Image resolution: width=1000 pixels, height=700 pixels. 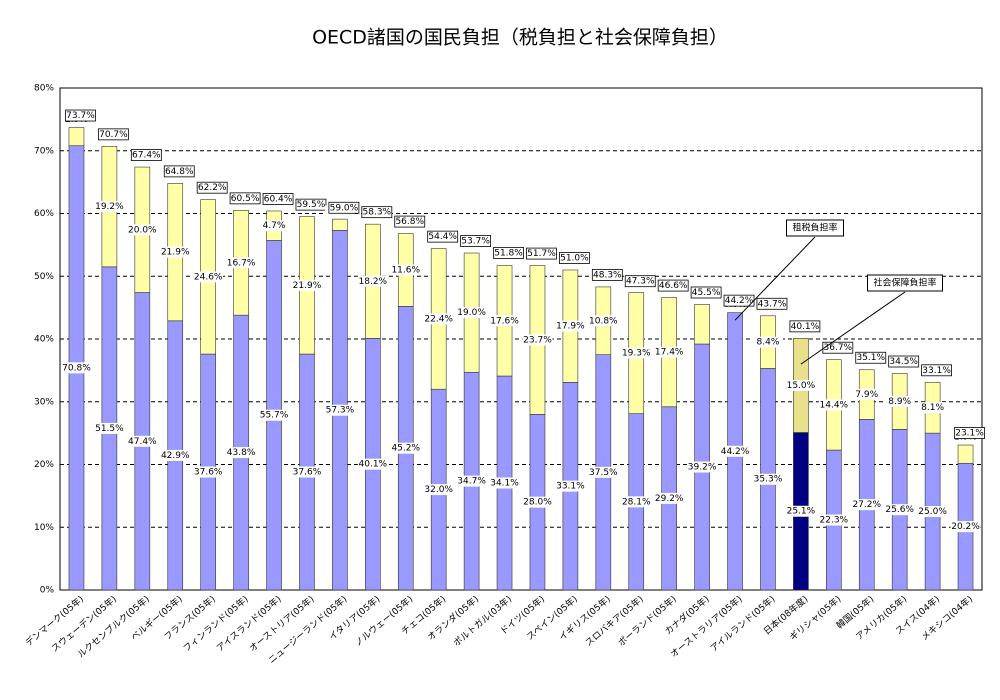 What do you see at coordinates (772, 304) in the screenshot?
I see `total-label: 43.7%` at bounding box center [772, 304].